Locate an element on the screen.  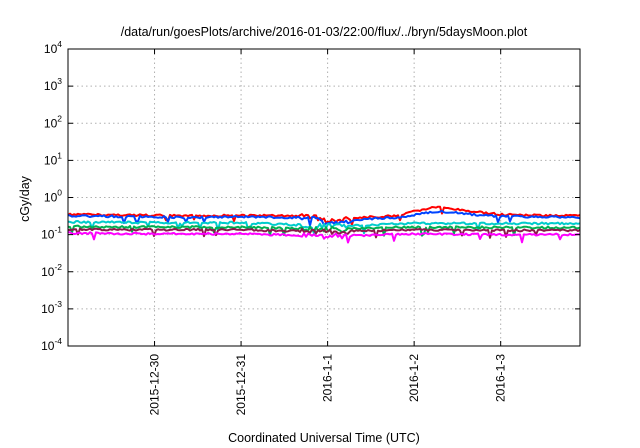
y-tick-label: 10³ is located at coordinates (53, 84).